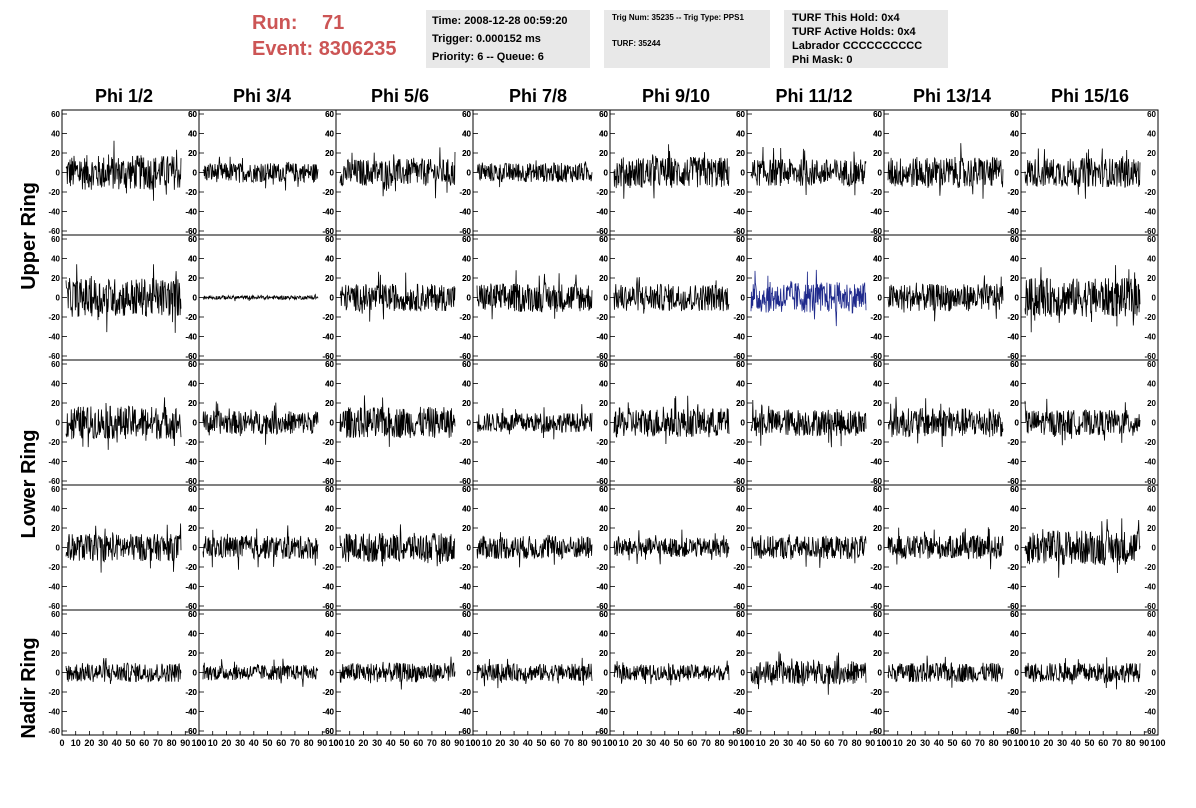 The width and height of the screenshot is (1196, 808). I want to click on x-tick-label: 90, so click(1007, 743).